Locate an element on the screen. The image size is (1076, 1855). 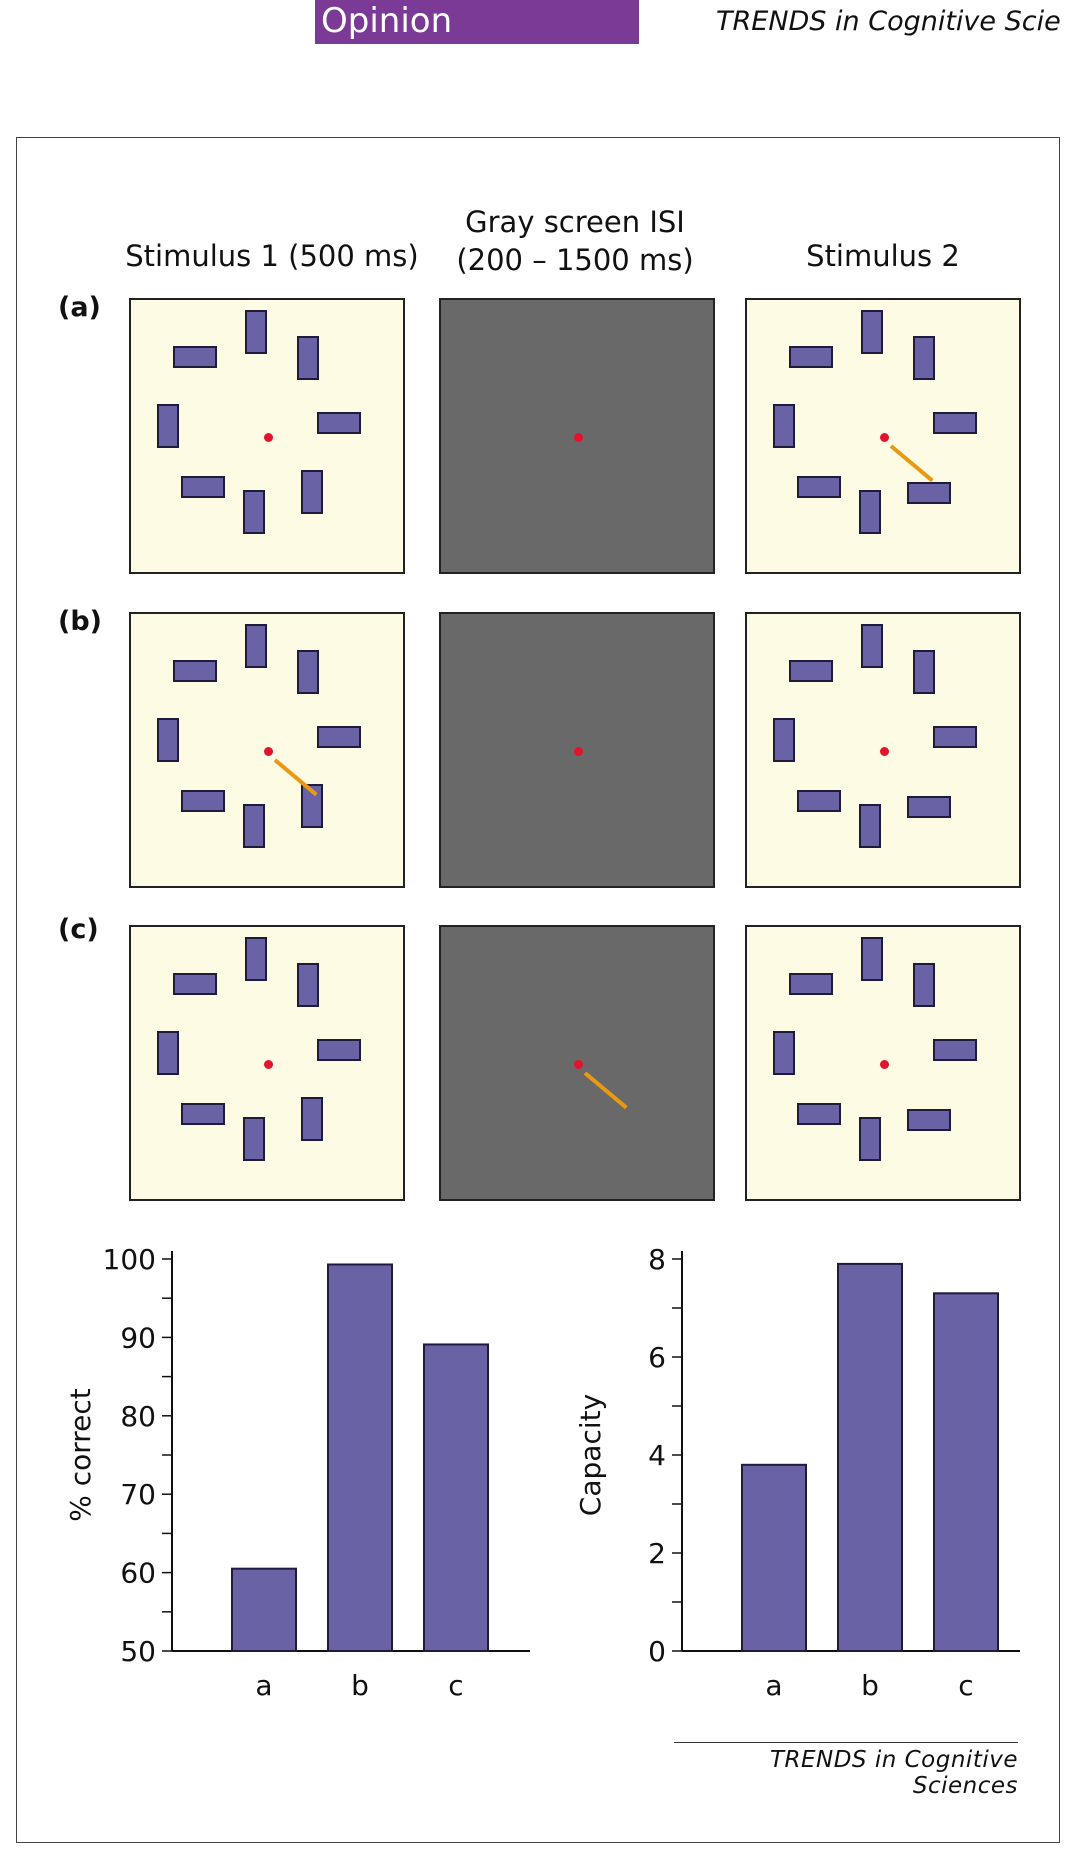
y-tick-label: 90 is located at coordinates (138, 1337).